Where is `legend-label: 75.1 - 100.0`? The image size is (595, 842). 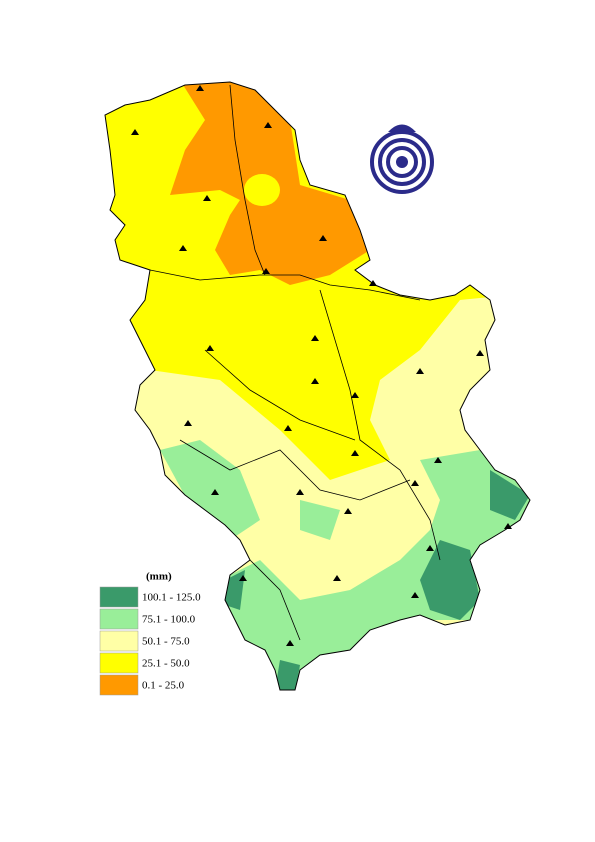
legend-label: 75.1 - 100.0 is located at coordinates (169, 620).